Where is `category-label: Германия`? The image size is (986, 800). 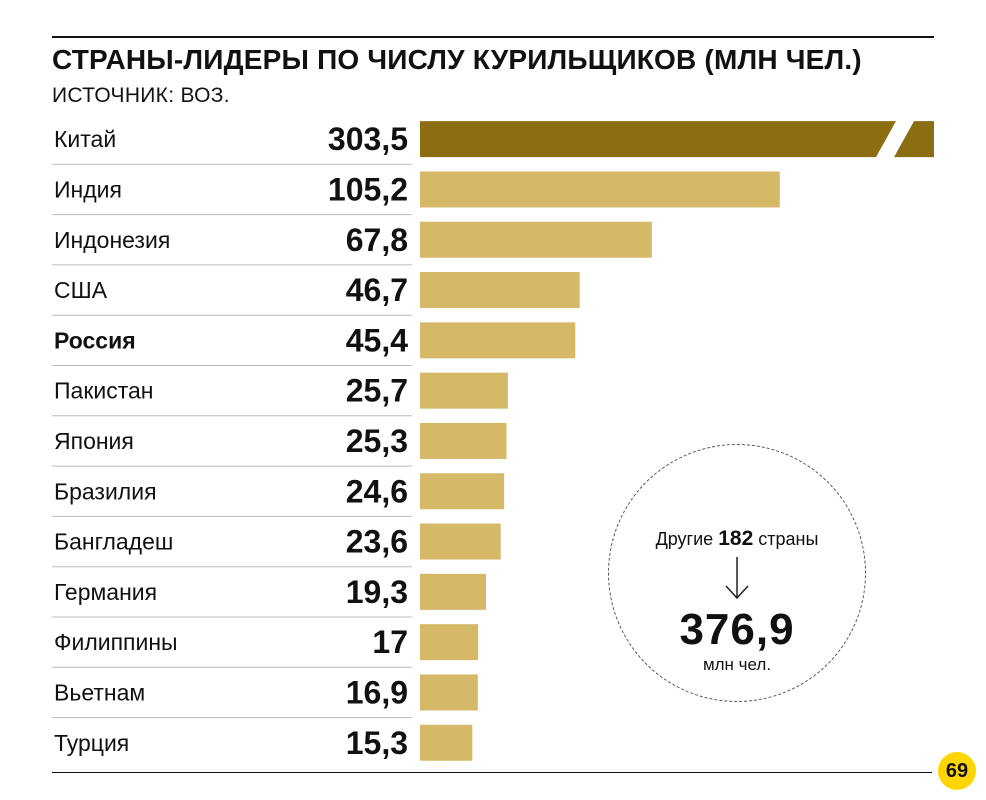
category-label: Германия is located at coordinates (105, 592).